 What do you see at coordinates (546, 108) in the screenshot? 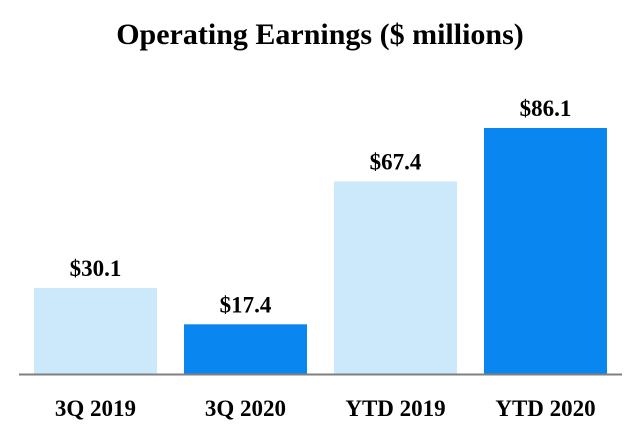
I see `data-label-ytd-2020: $86.1` at bounding box center [546, 108].